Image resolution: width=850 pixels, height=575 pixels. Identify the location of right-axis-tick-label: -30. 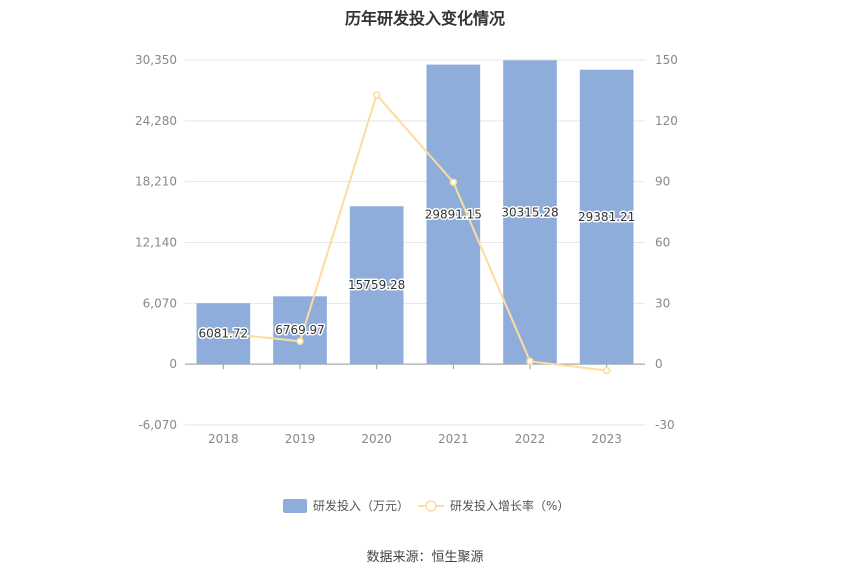
(665, 425).